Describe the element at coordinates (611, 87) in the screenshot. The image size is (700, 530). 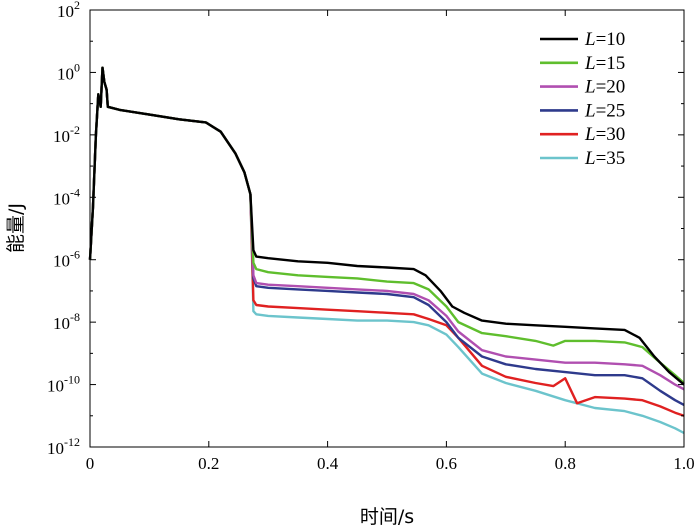
I see `legend-label-value: =20` at that location.